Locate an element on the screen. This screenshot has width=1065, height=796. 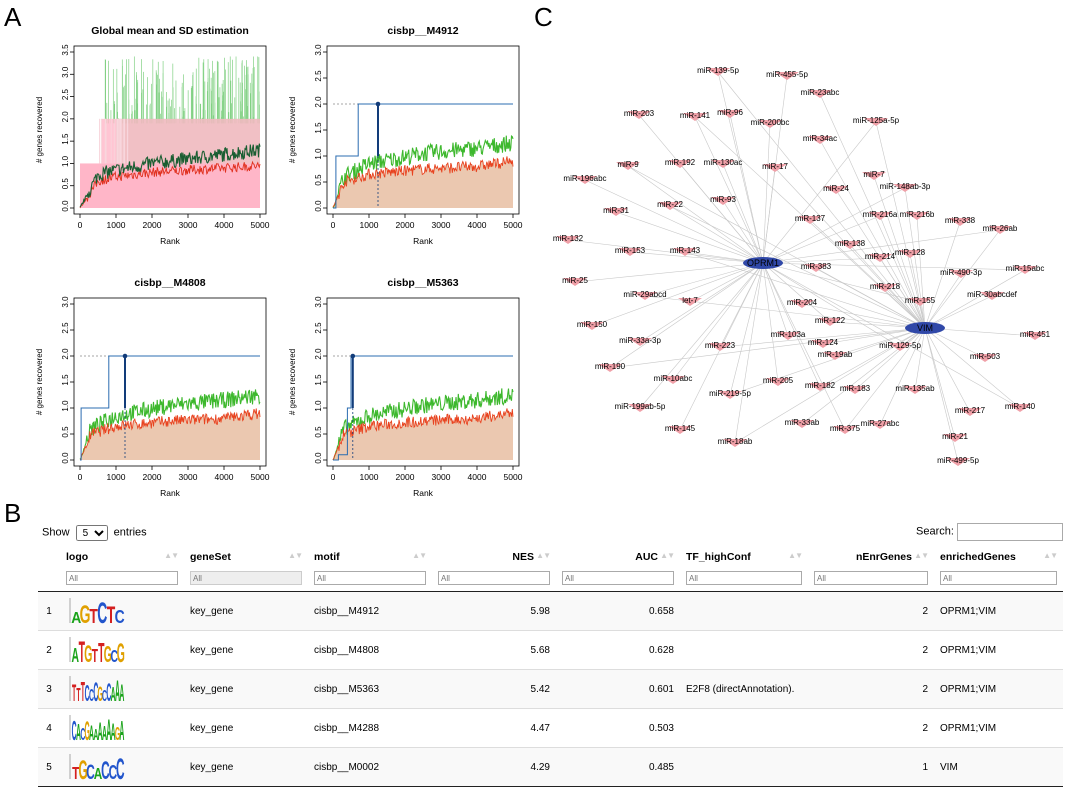
mirna-label: miR-15abc is located at coordinates (1025, 268).